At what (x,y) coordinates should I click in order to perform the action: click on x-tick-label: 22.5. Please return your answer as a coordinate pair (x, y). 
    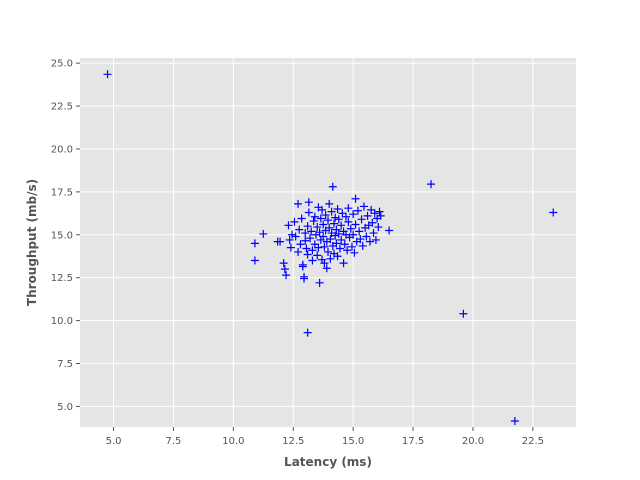
    Looking at the image, I should click on (533, 441).